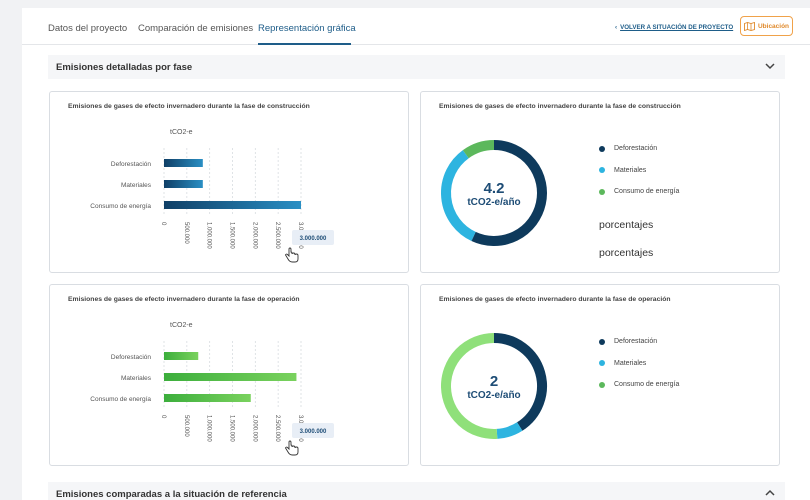  I want to click on section-title: Emisiones detalladas por fase, so click(124, 67).